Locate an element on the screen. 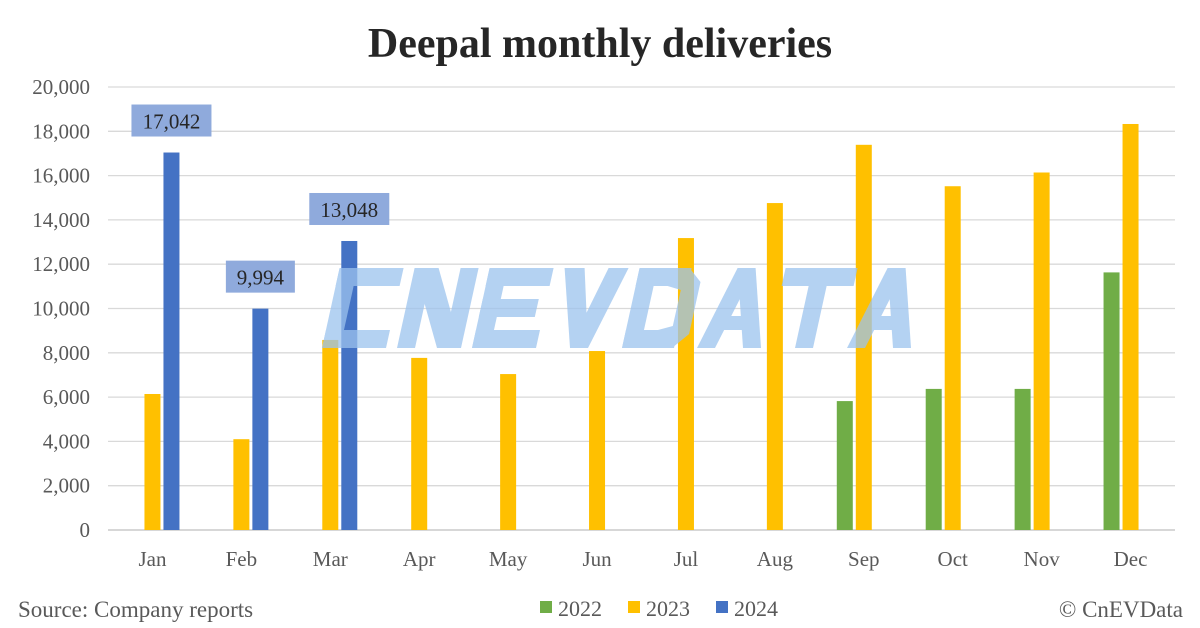 Image resolution: width=1200 pixels, height=628 pixels. y-tick-label: 10,000 is located at coordinates (61, 309).